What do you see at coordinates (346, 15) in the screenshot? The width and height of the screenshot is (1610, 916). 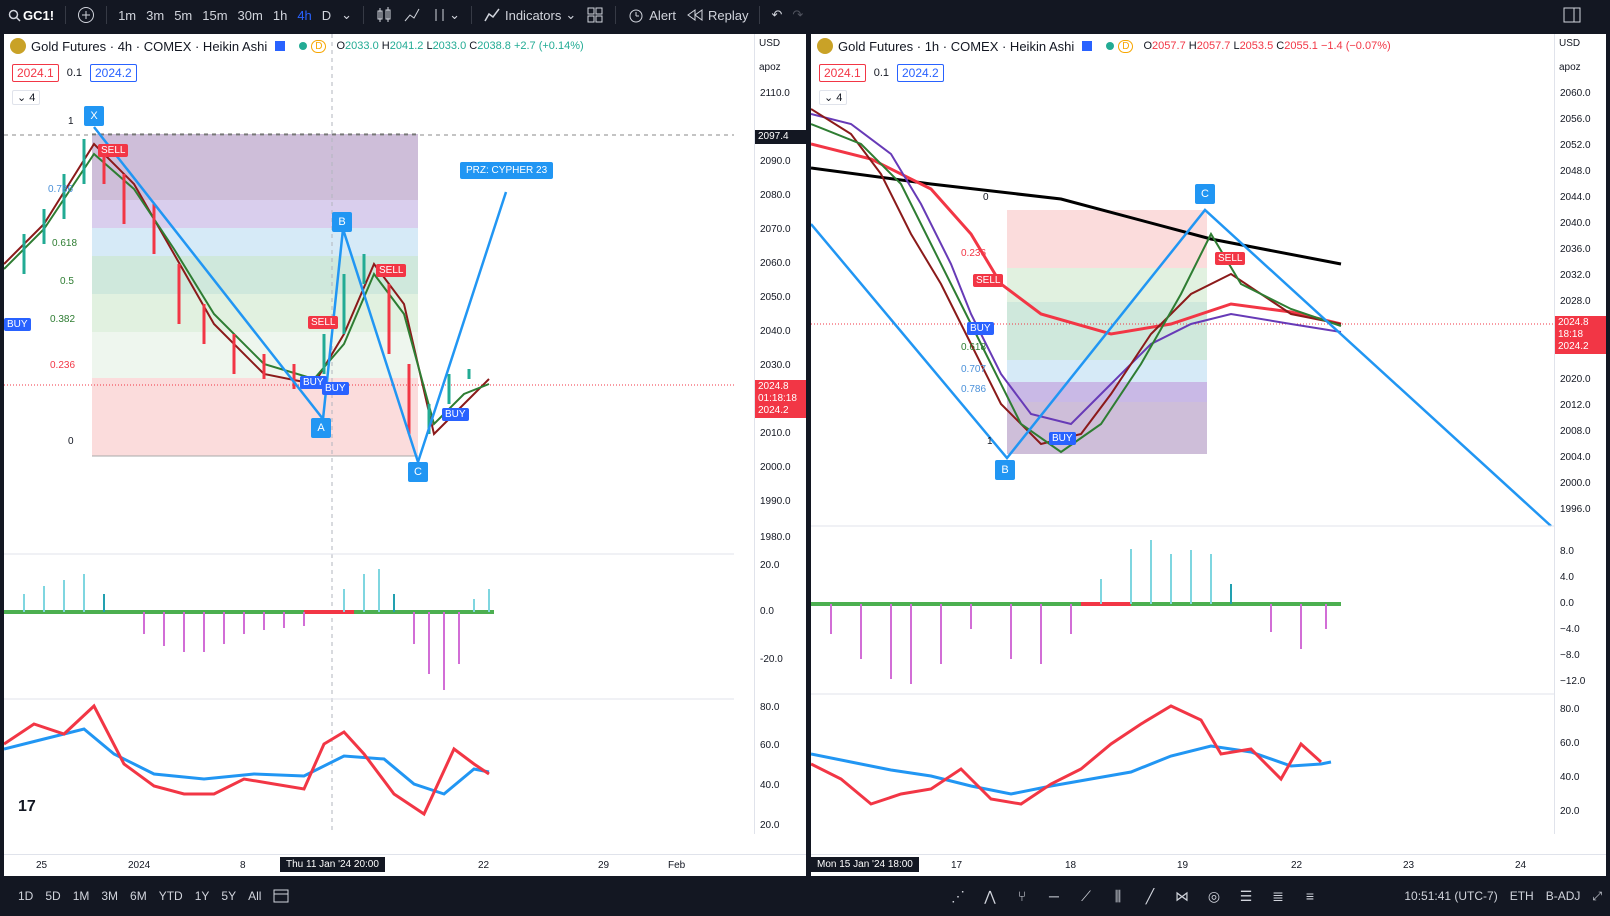 I see `interval-dropdown: ⌄` at bounding box center [346, 15].